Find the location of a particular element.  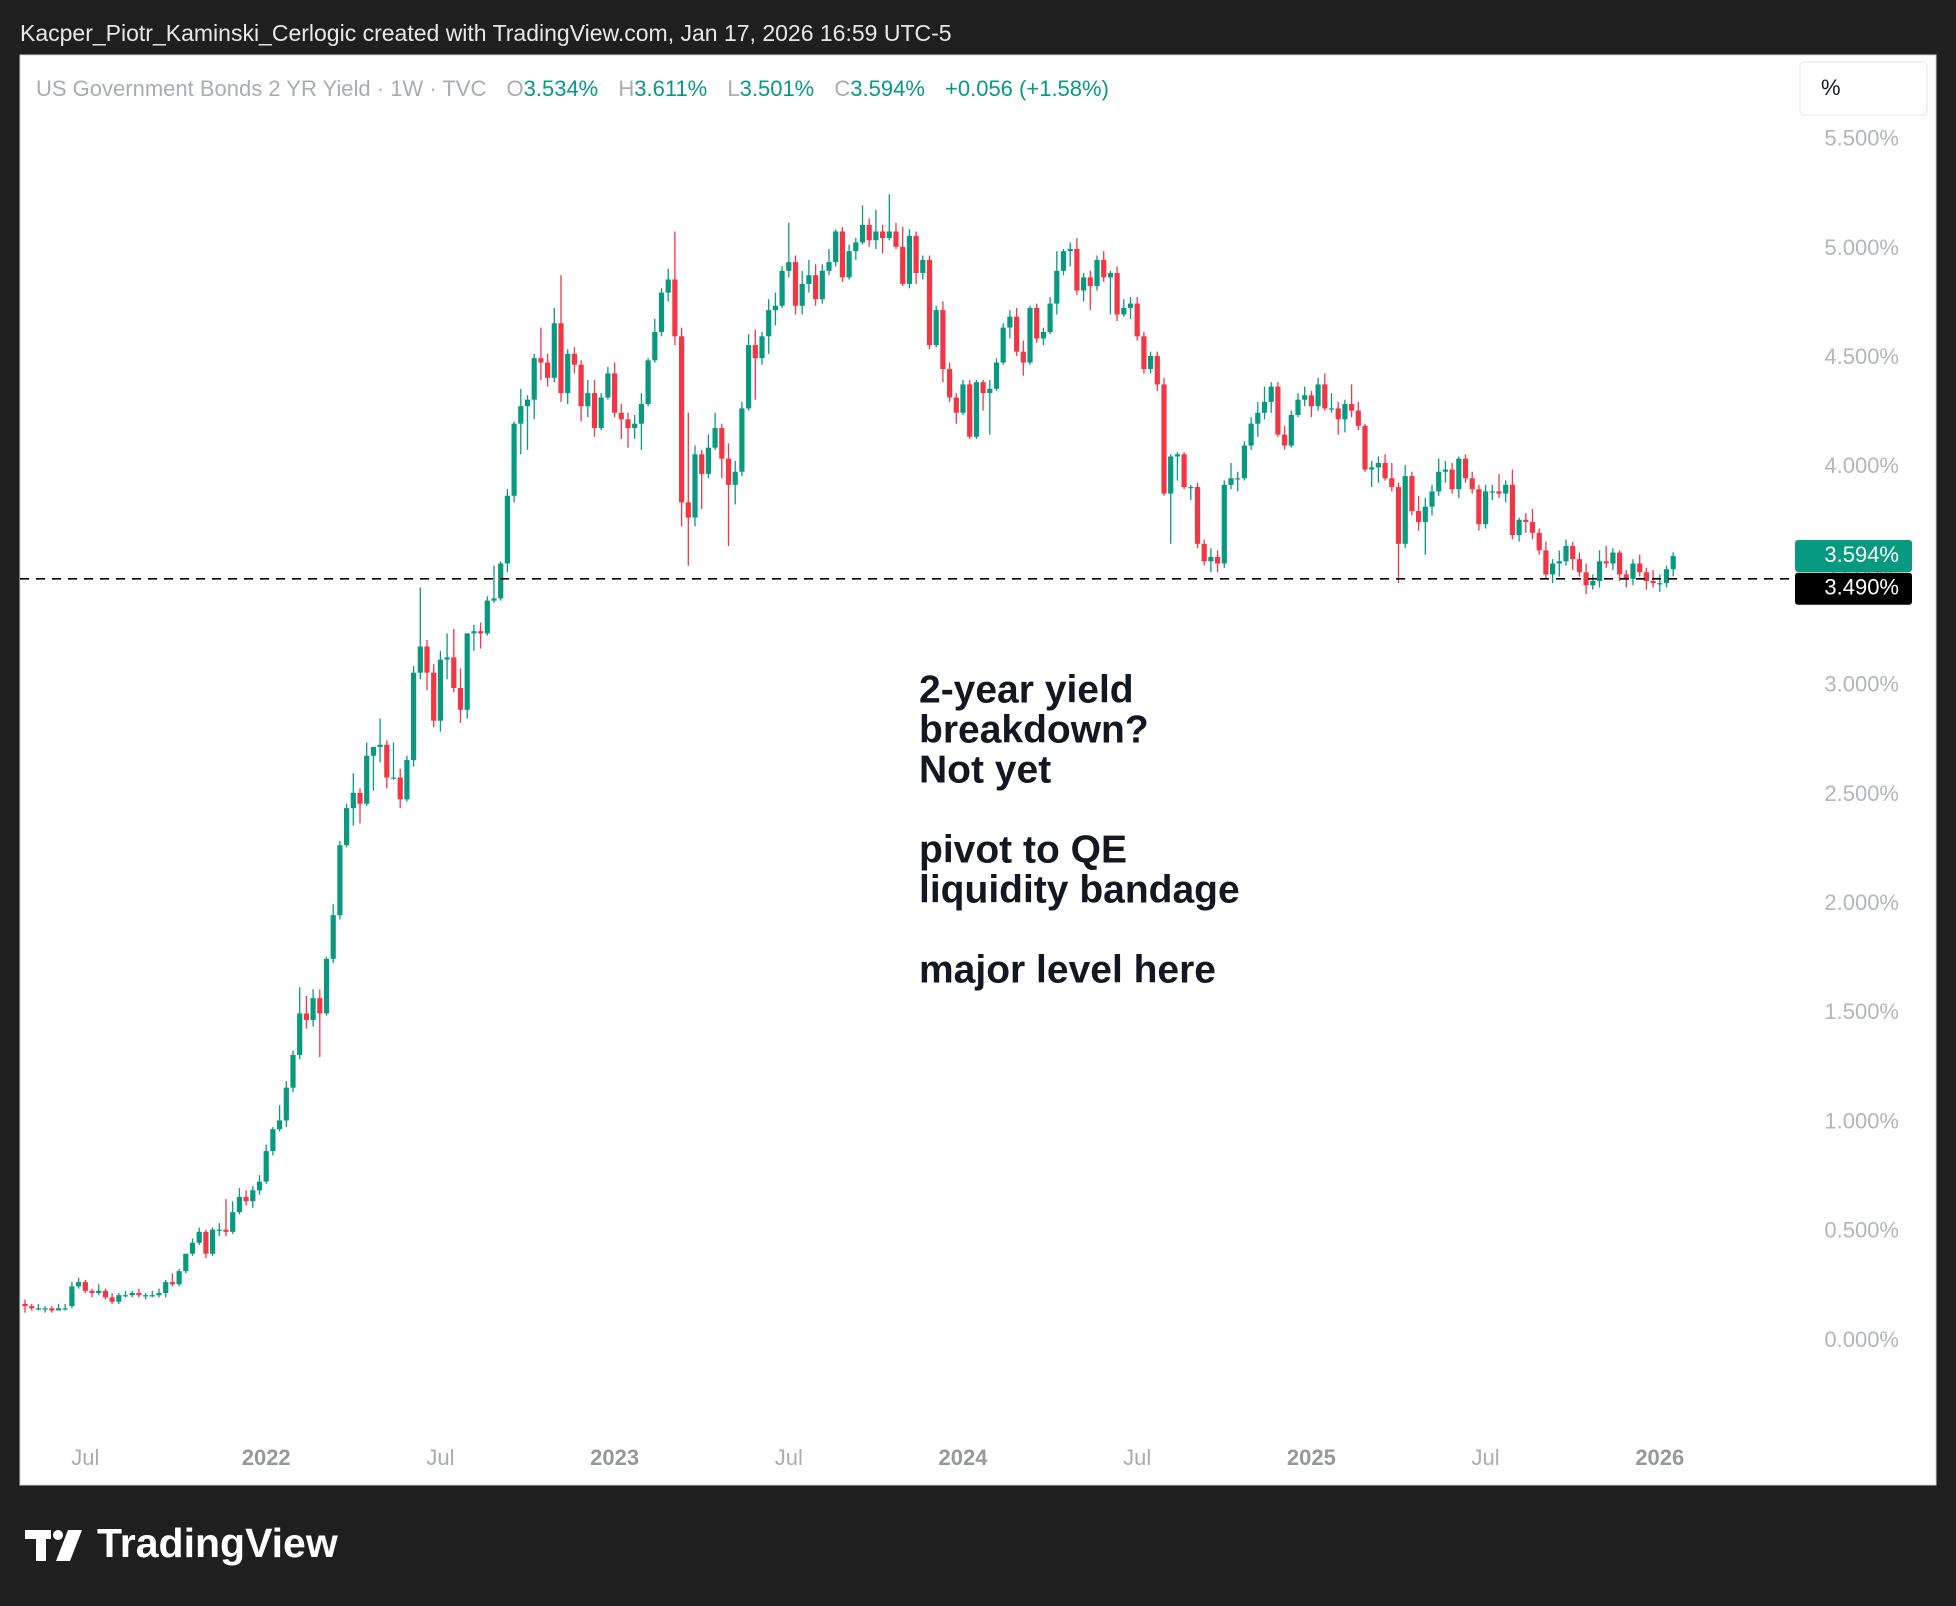

legend-key: C is located at coordinates (842, 88).